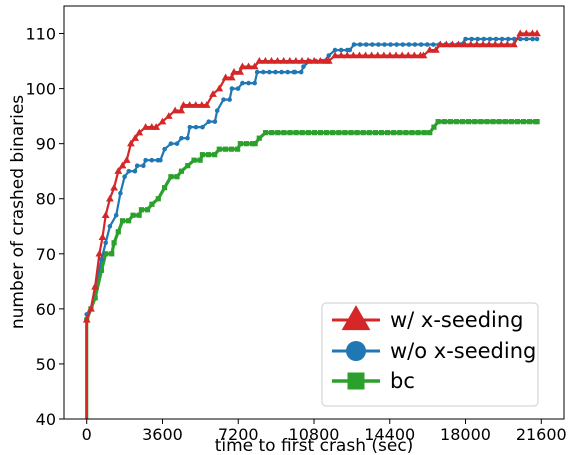 This screenshot has width=571, height=455. I want to click on y-tick-label: 50, so click(46, 364).